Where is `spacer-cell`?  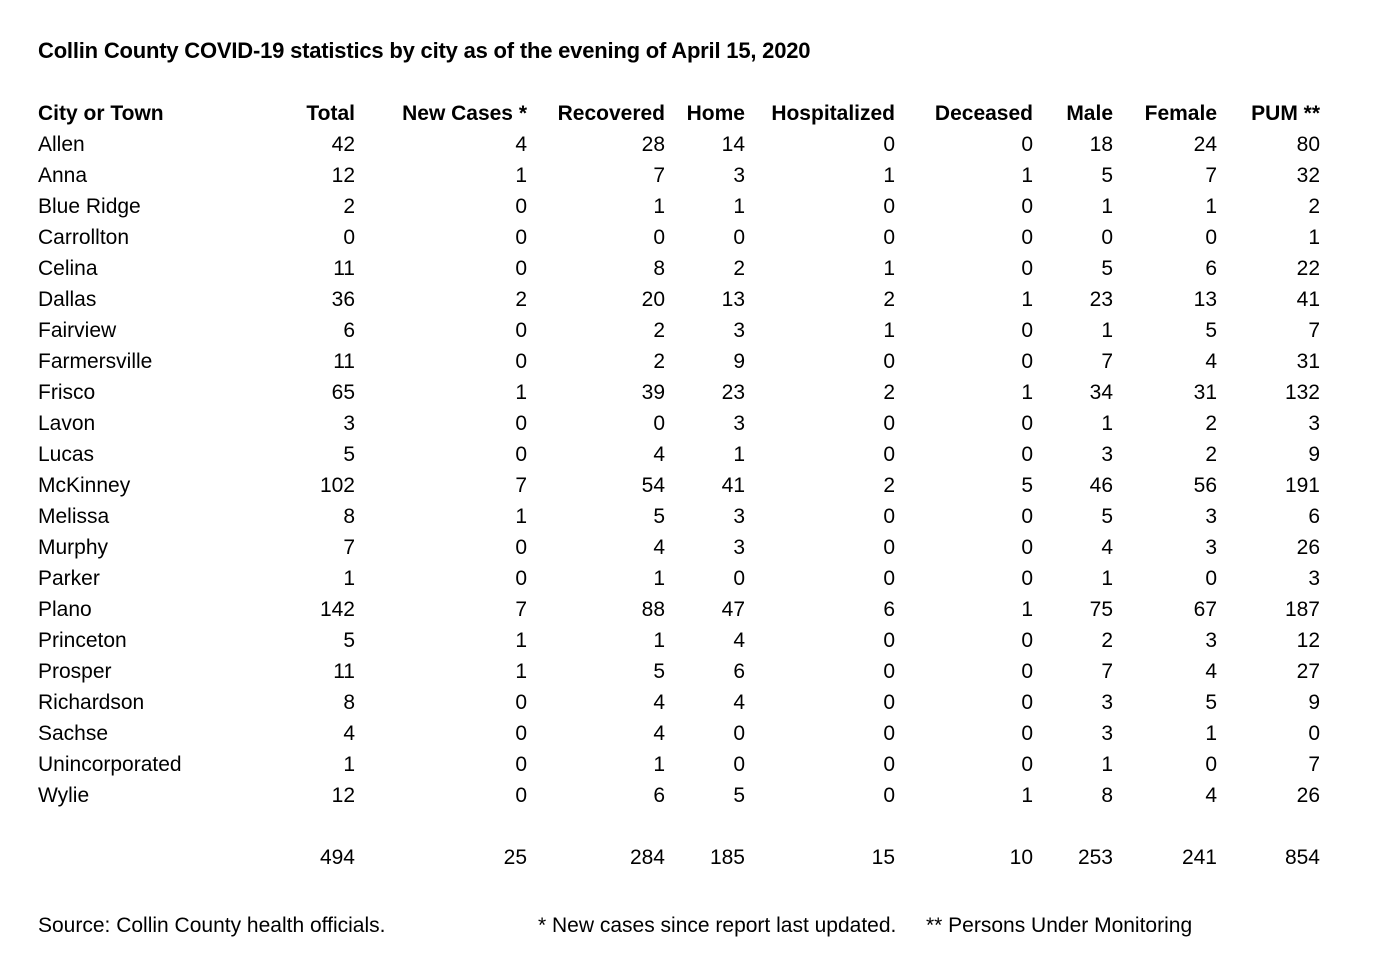
spacer-cell is located at coordinates (679, 826).